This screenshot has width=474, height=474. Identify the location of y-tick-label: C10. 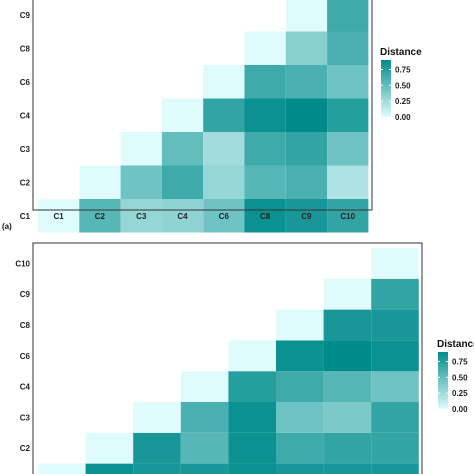
(22, 263).